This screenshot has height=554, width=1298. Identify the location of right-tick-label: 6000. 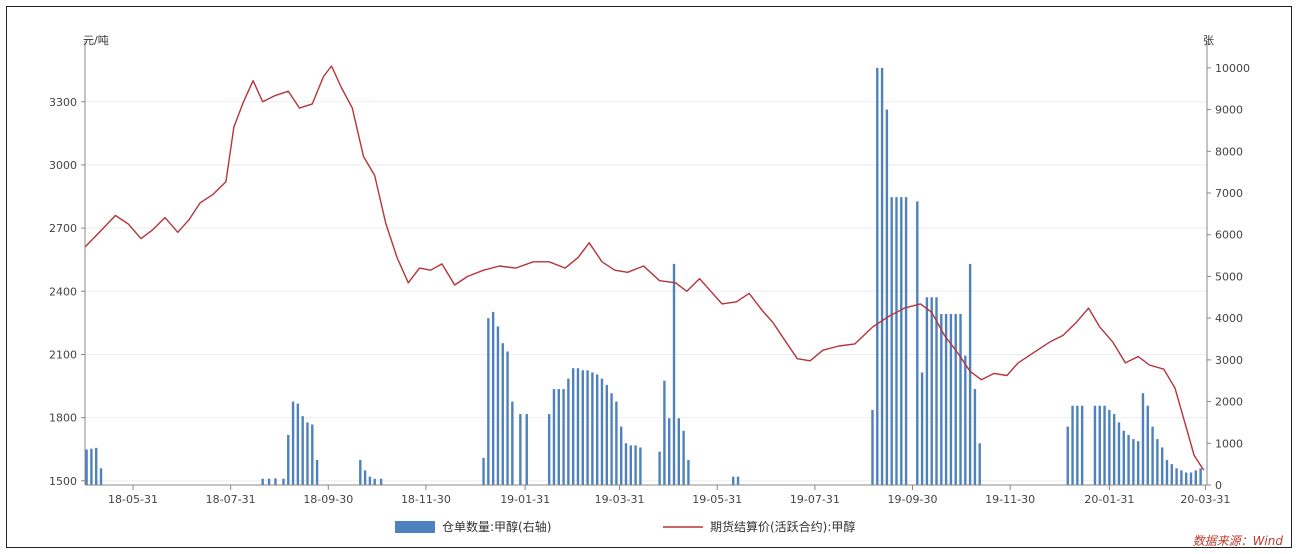
(1229, 235).